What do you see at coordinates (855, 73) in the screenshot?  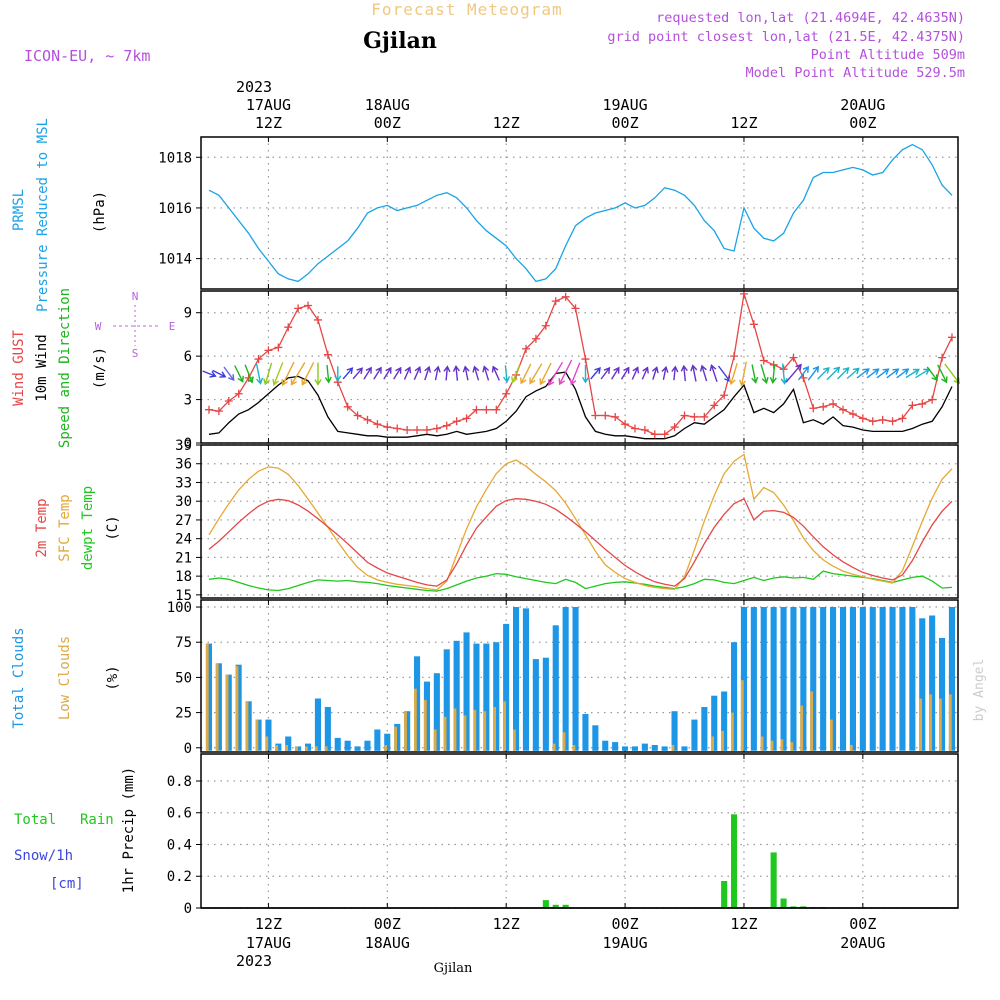 I see `model-altitude: Model Point Altitude 529.5m` at bounding box center [855, 73].